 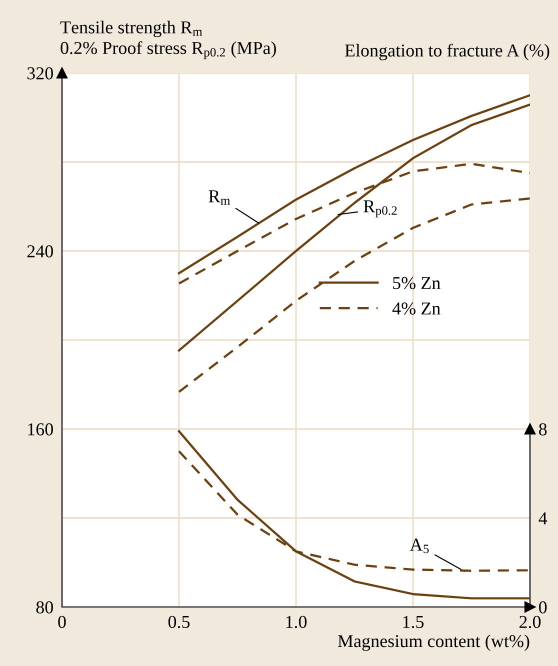 What do you see at coordinates (434, 642) in the screenshot?
I see `x-axis-title: Magnesium content (wt%)` at bounding box center [434, 642].